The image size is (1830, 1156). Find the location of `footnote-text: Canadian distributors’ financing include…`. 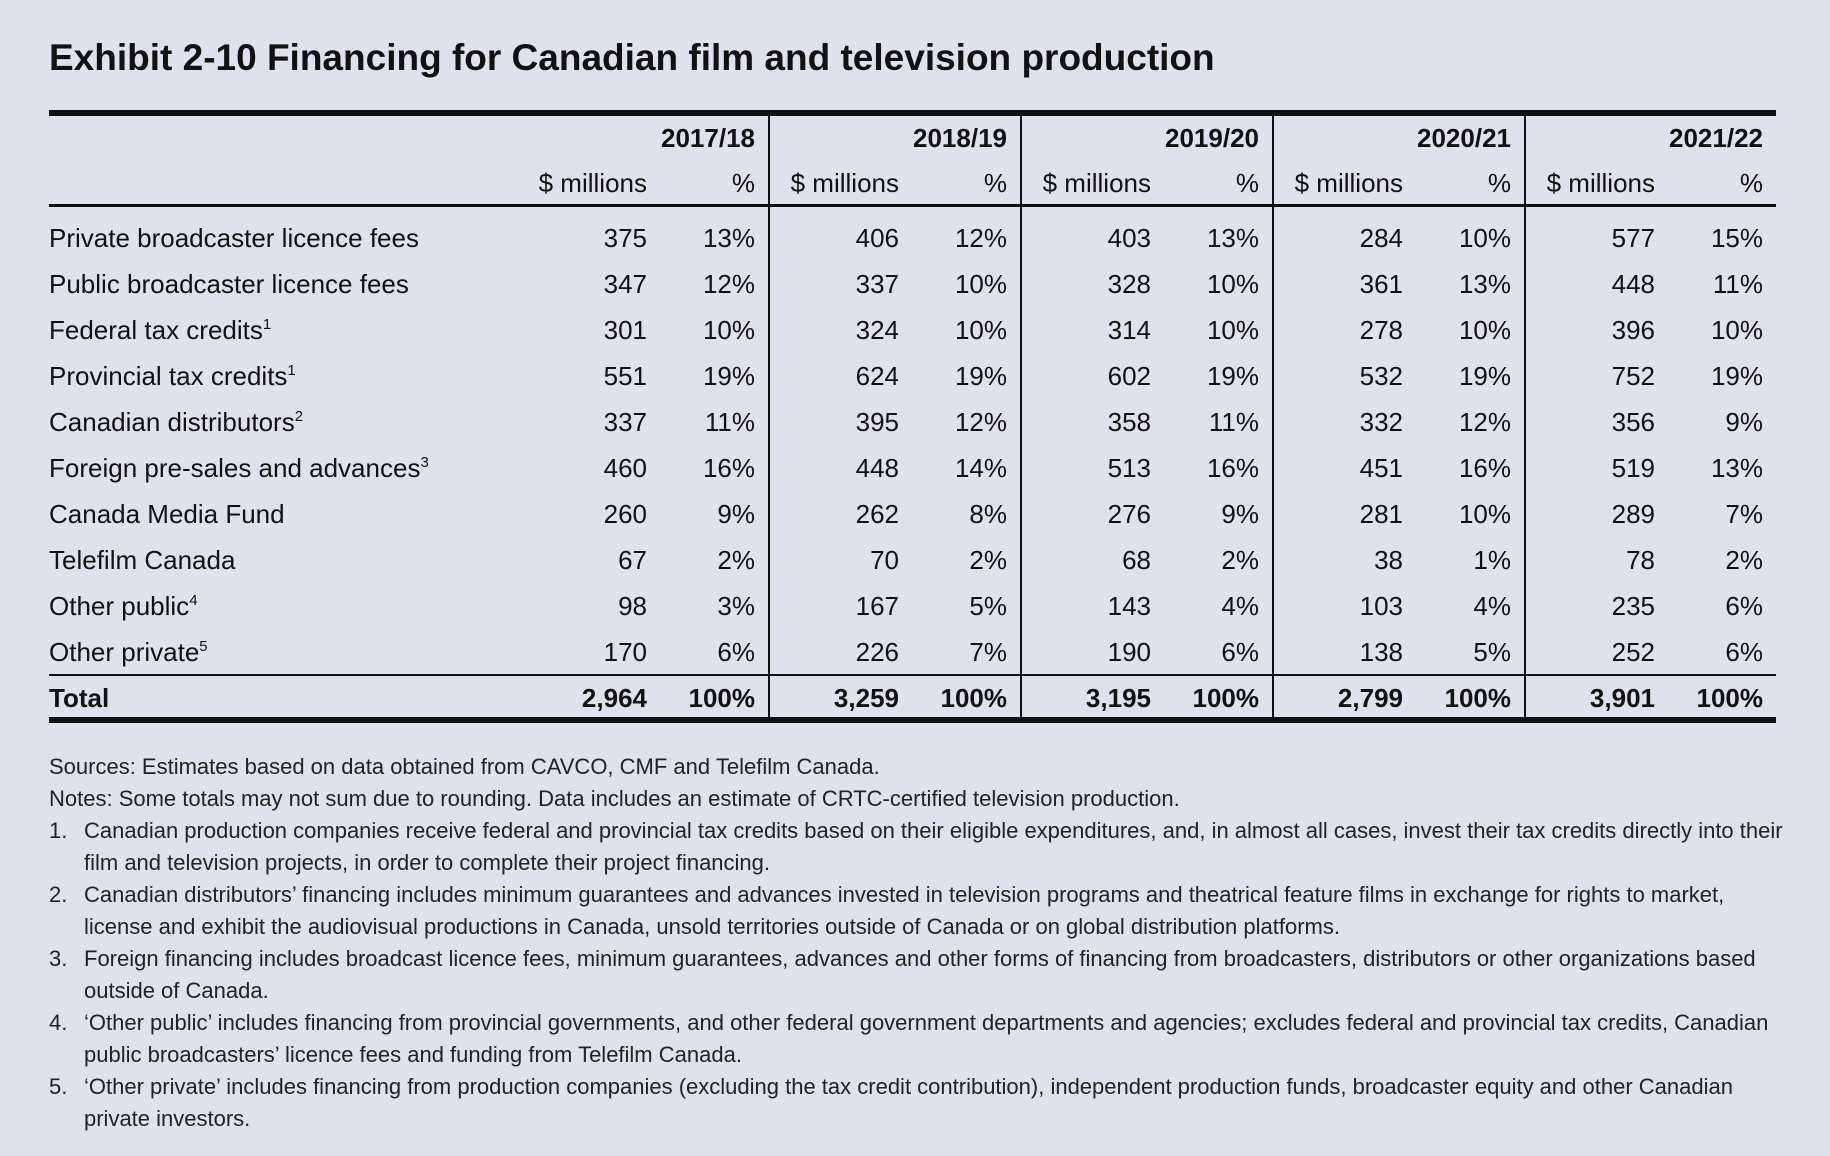

footnote-text: Canadian distributors’ financing include… is located at coordinates (904, 910).